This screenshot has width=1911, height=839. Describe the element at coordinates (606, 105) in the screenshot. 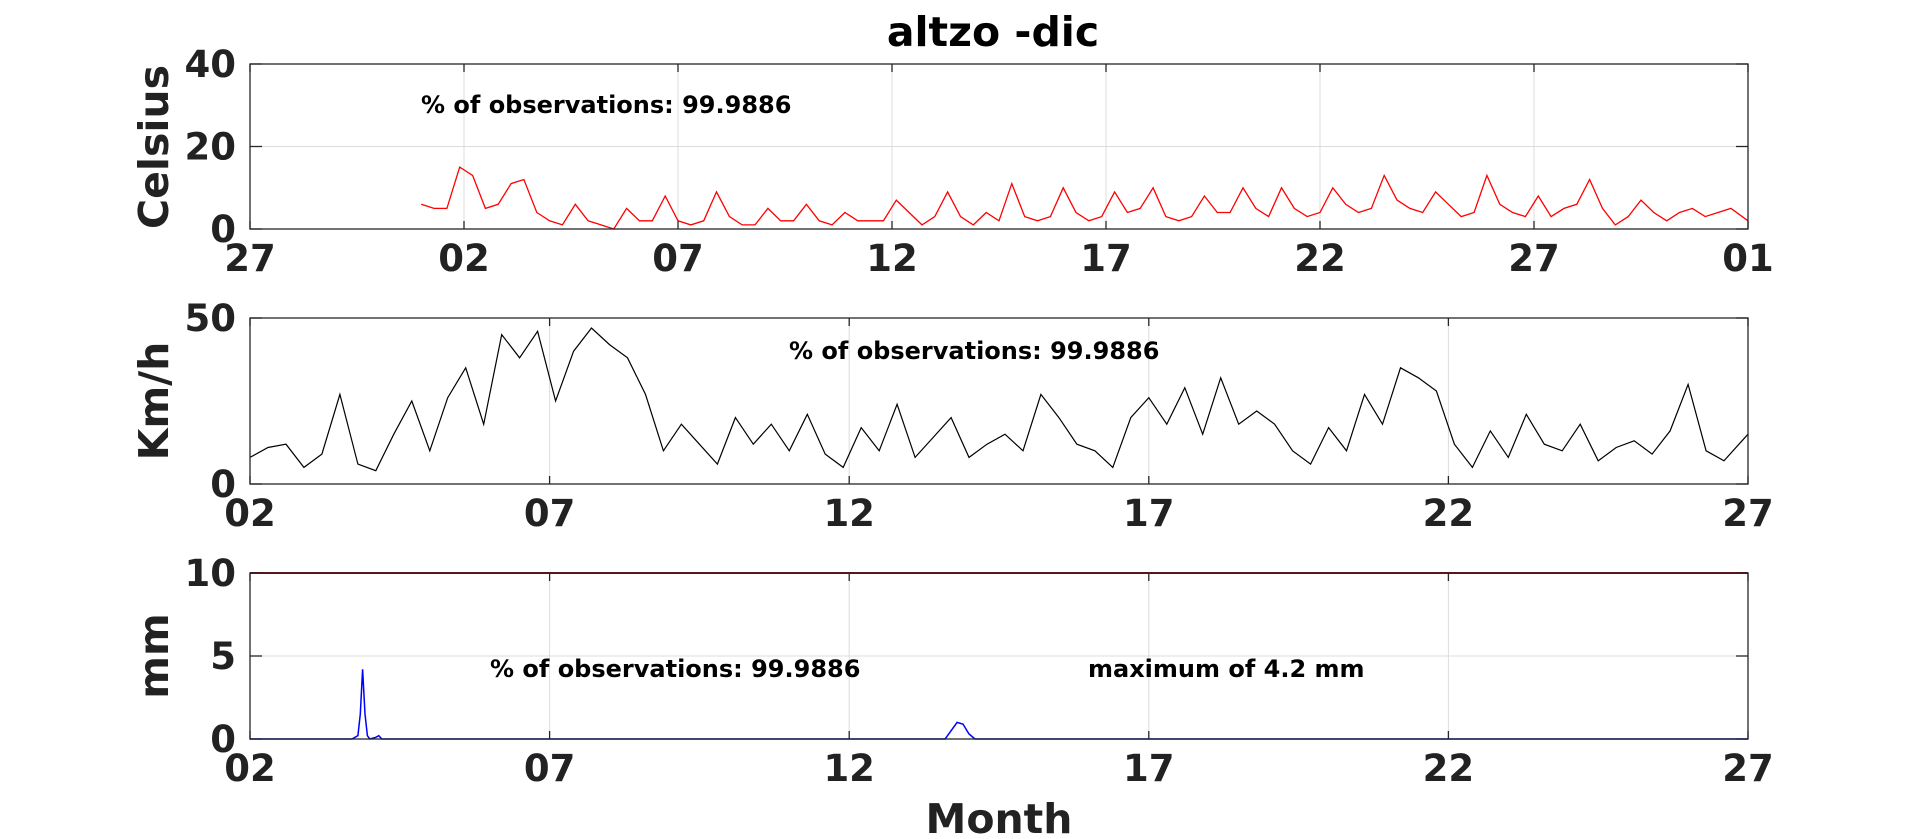

I see `temperature-observations-annotation: % of observations: 99.9886` at that location.